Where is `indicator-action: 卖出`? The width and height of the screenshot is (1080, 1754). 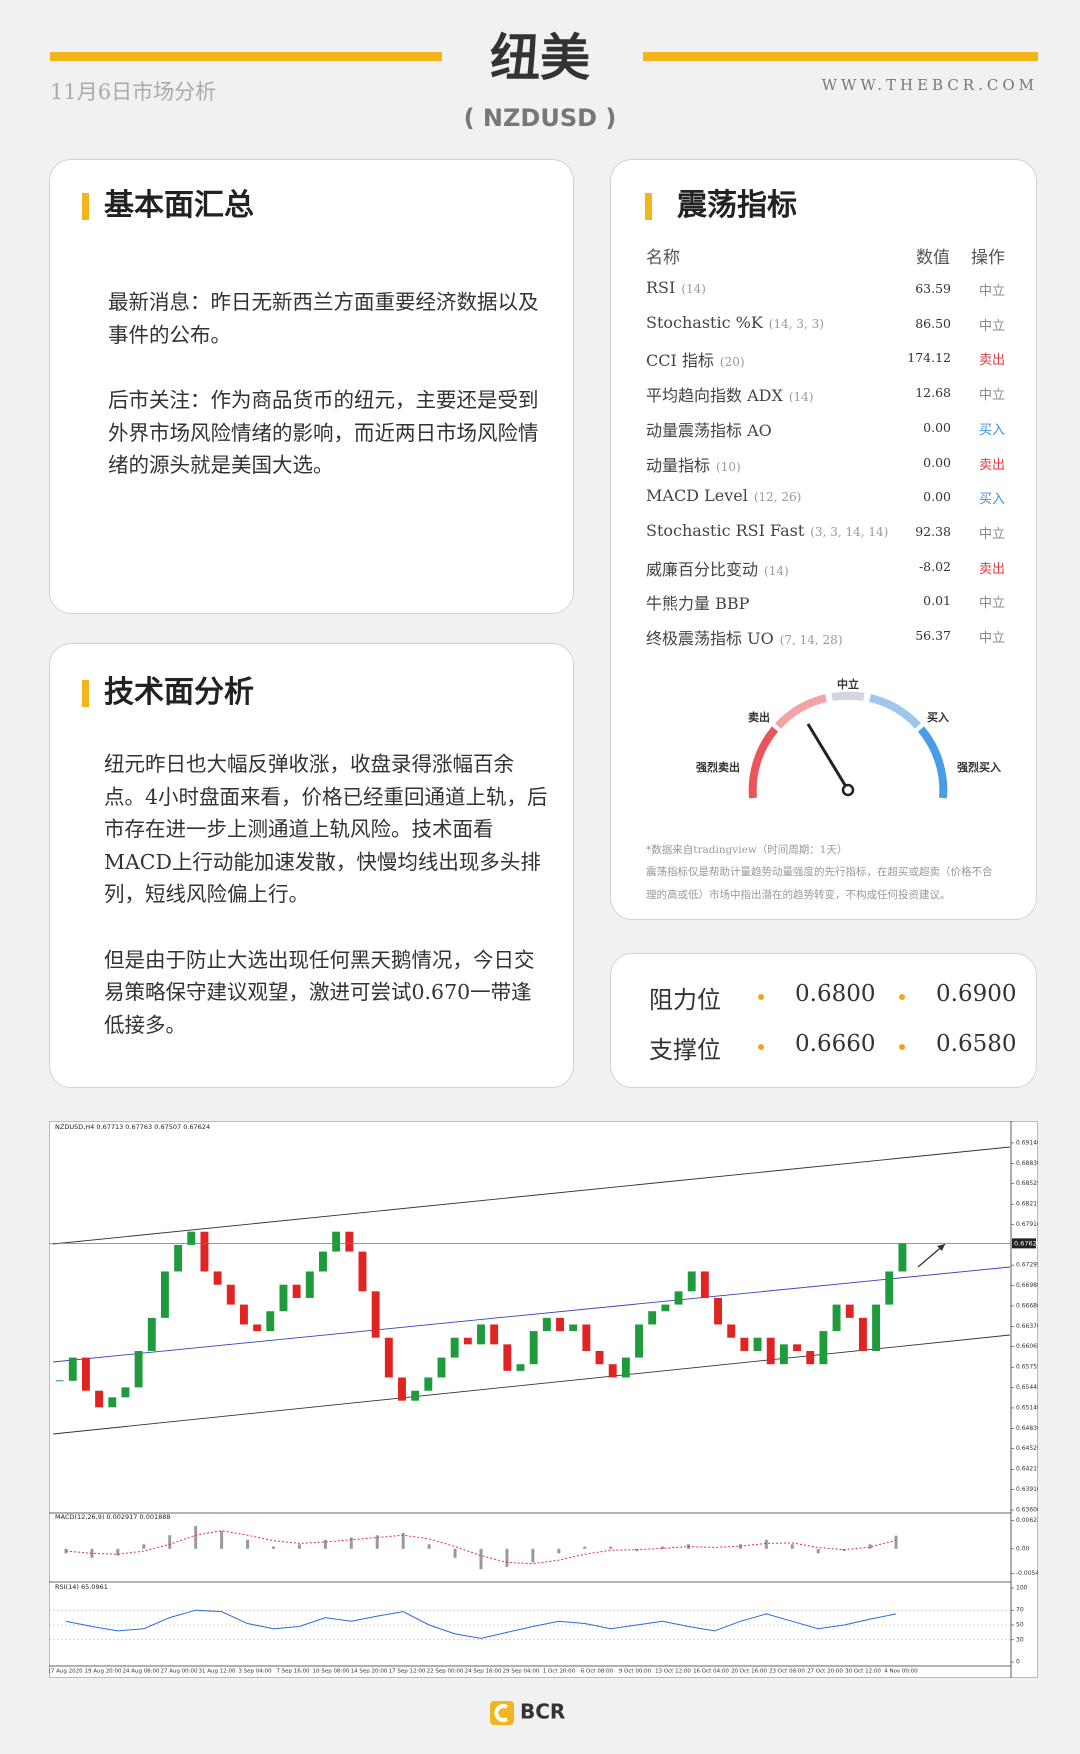 indicator-action: 卖出 is located at coordinates (991, 361).